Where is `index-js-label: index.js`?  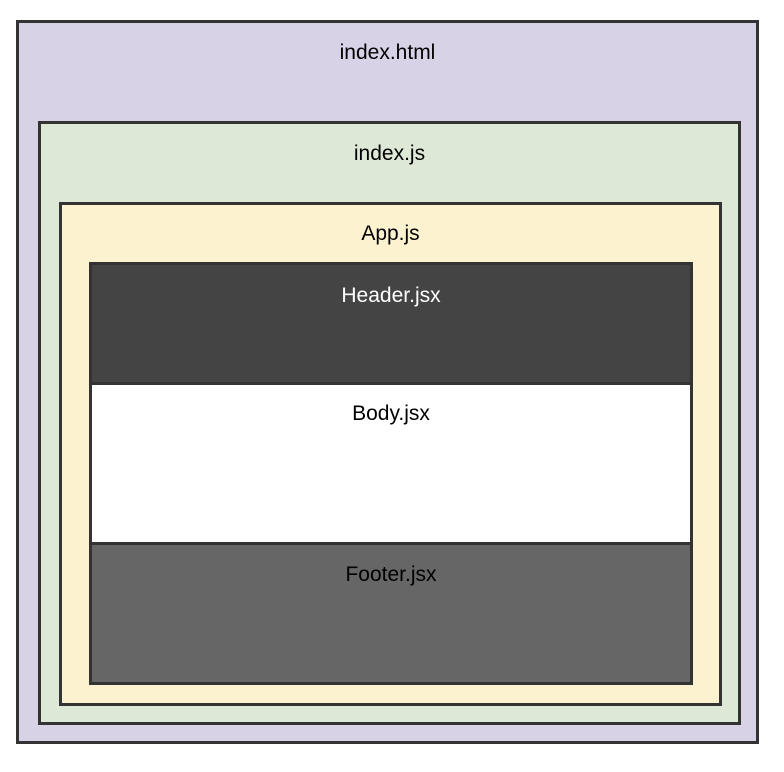 index-js-label: index.js is located at coordinates (389, 153).